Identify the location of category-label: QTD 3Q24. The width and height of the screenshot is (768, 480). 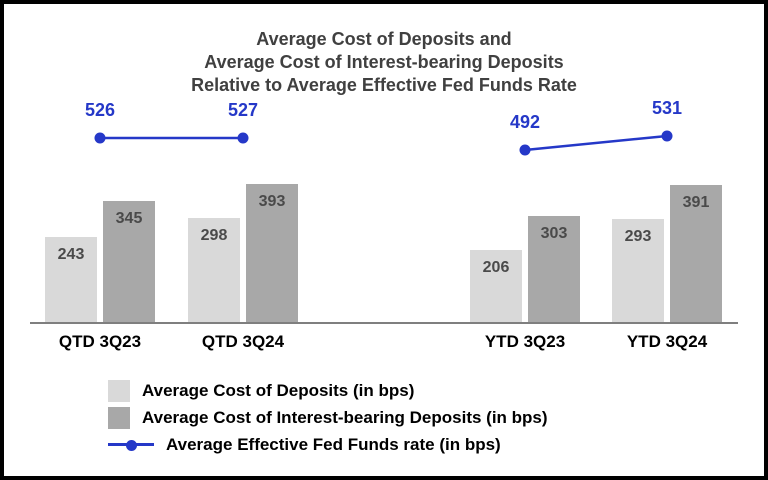
(243, 341).